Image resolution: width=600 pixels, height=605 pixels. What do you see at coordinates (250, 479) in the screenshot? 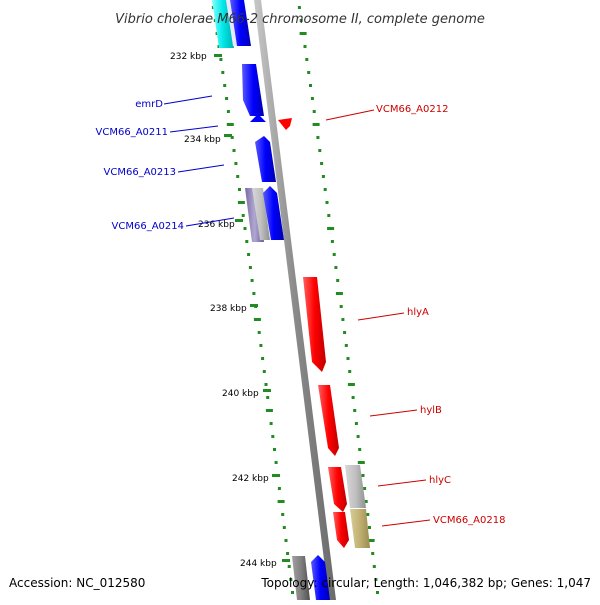
I see `tick-label-242: 242 kbp` at bounding box center [250, 479].